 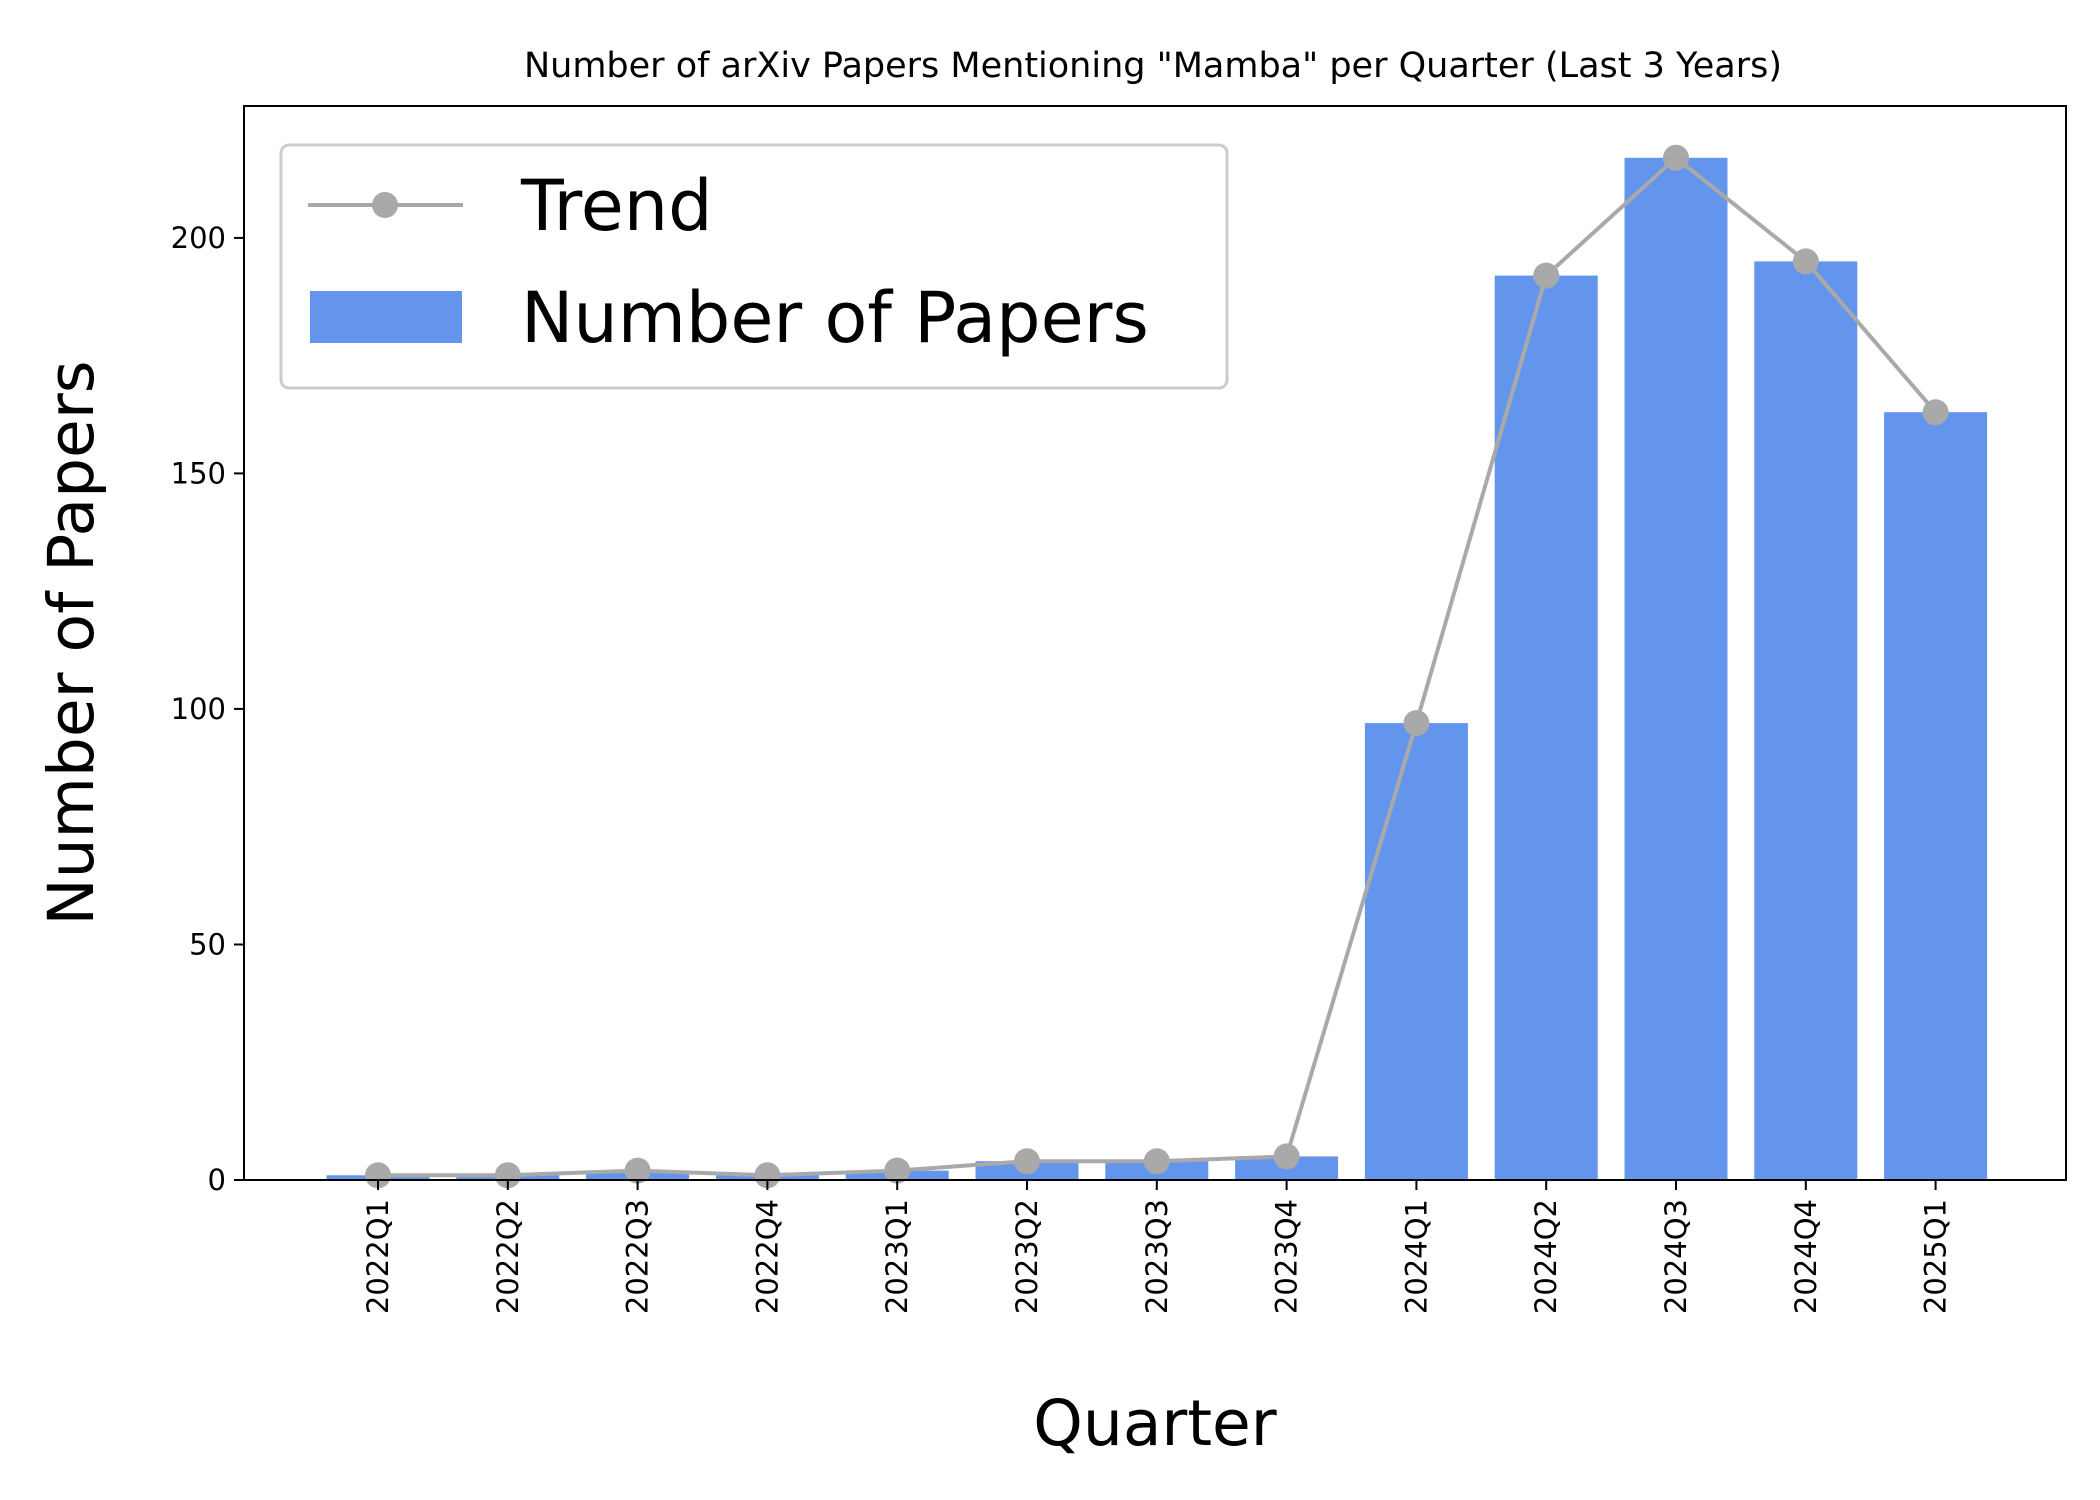 I want to click on x-tick-label-2022Q4: 2022Q4, so click(x=767, y=1256).